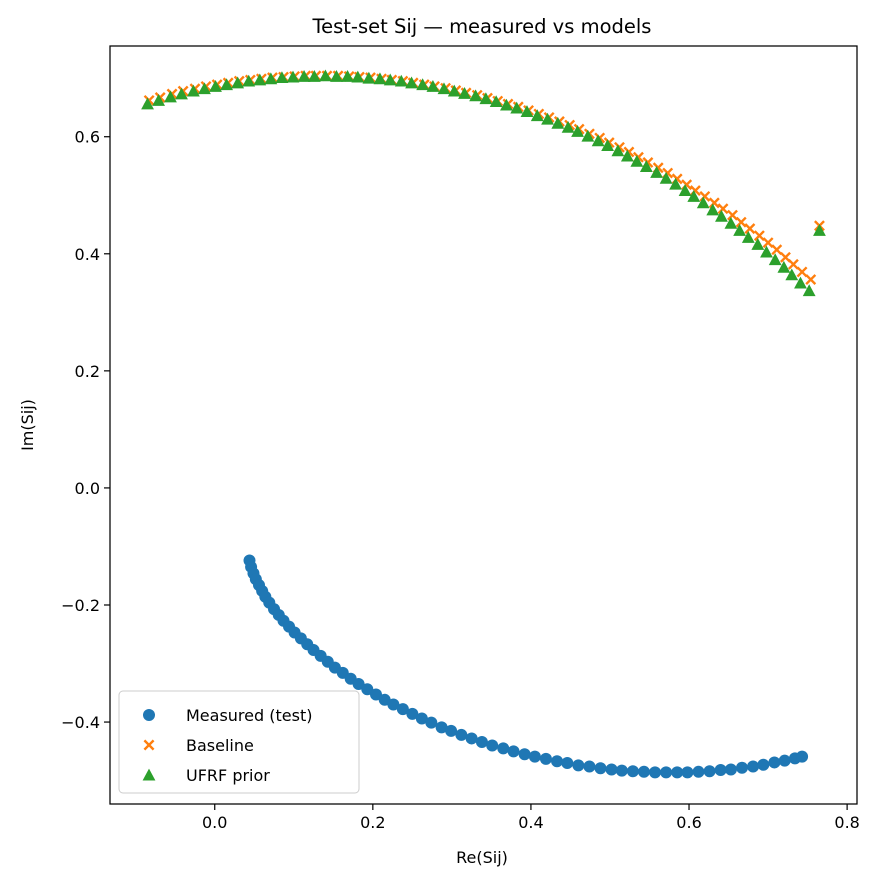 This screenshot has height=882, width=883. I want to click on legend-marker, so click(149, 745).